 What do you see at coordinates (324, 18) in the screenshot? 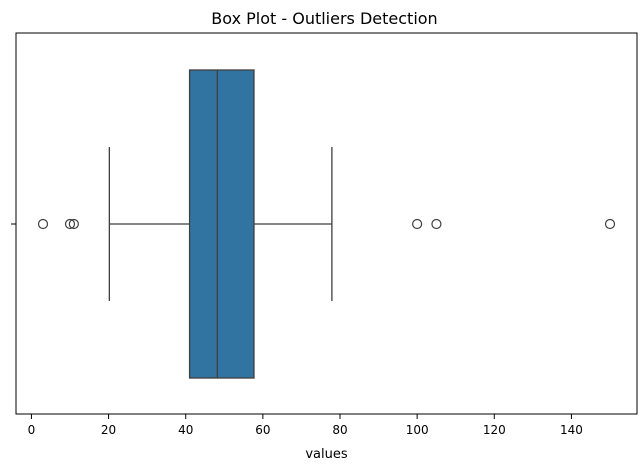
I see `chart-title: Box Plot - Outliers Detection` at bounding box center [324, 18].